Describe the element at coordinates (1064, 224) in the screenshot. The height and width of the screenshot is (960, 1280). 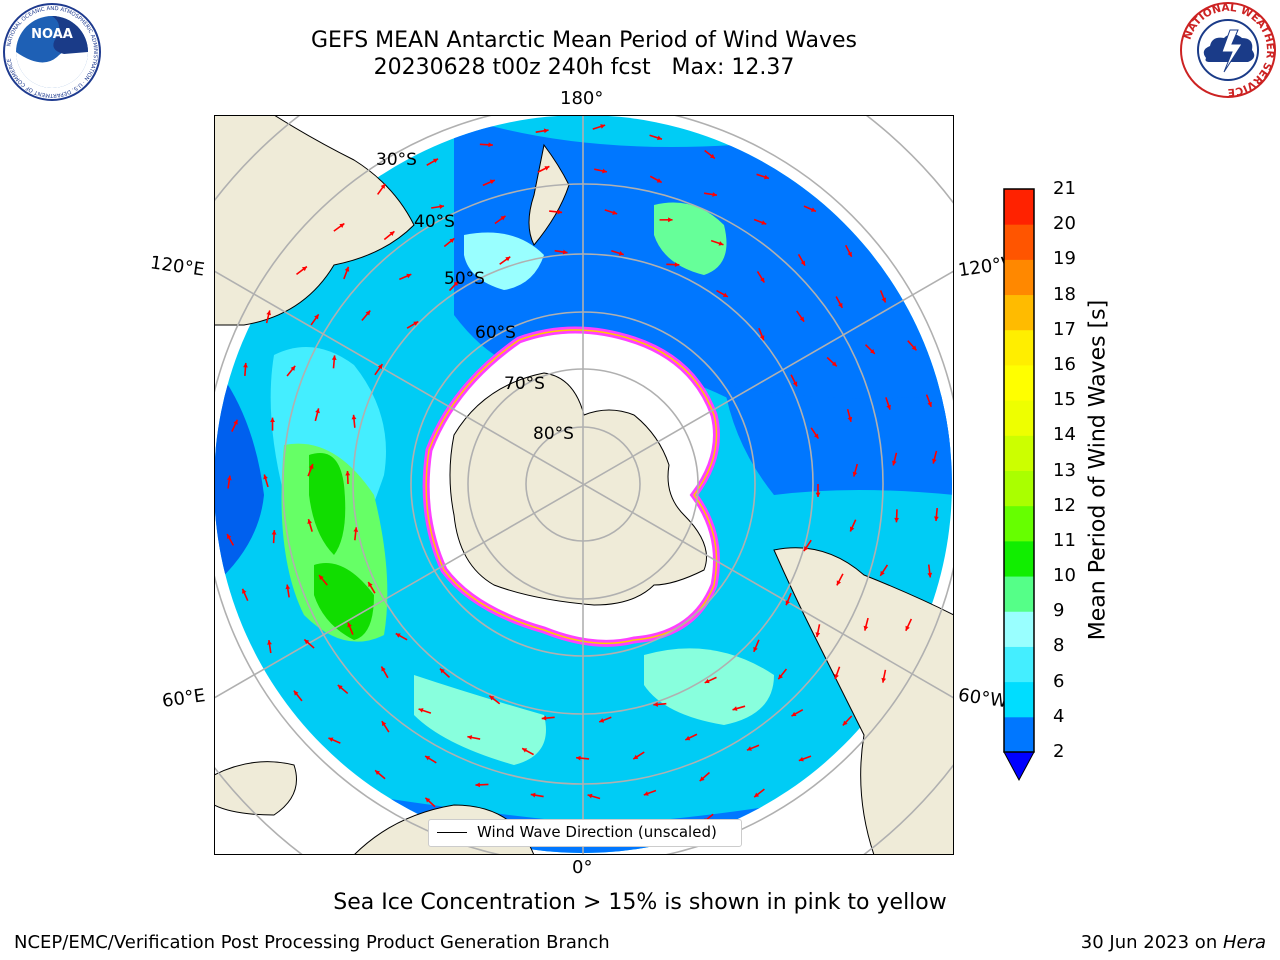
I see `colorbar-tick-label: 20` at that location.